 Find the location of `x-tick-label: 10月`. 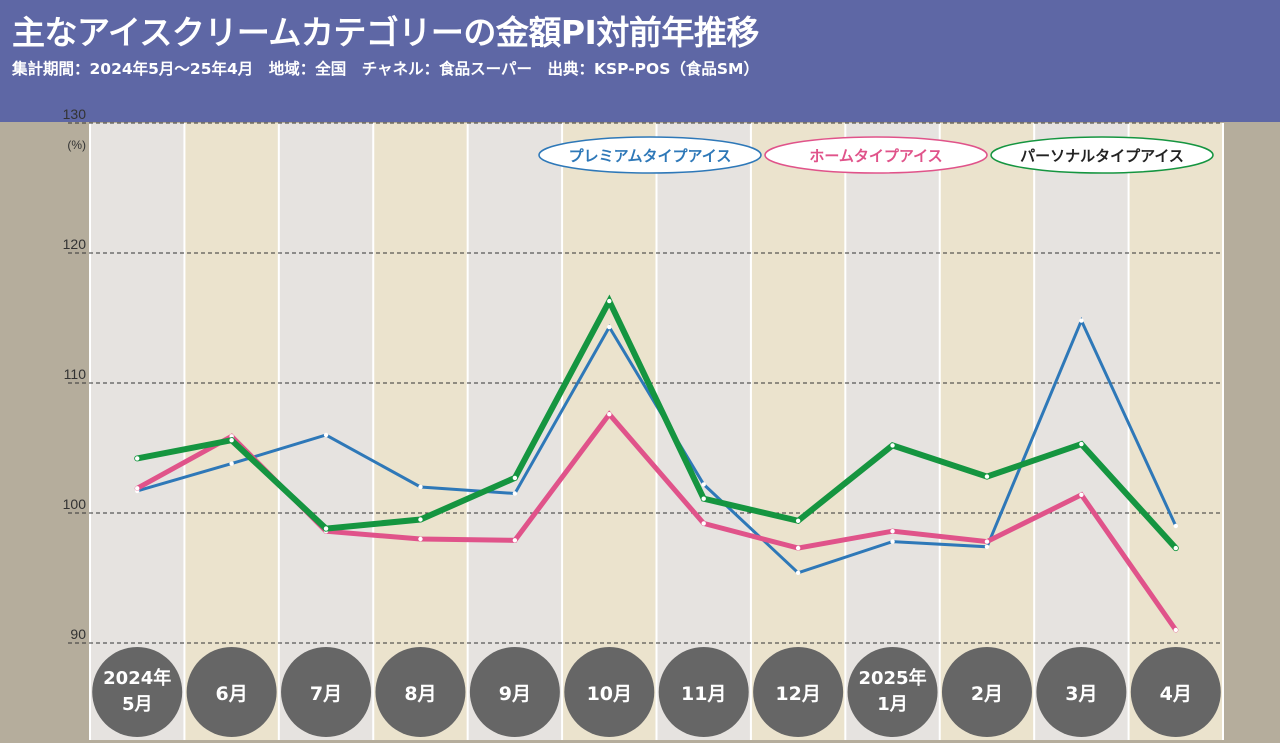

x-tick-label: 10月 is located at coordinates (609, 694).